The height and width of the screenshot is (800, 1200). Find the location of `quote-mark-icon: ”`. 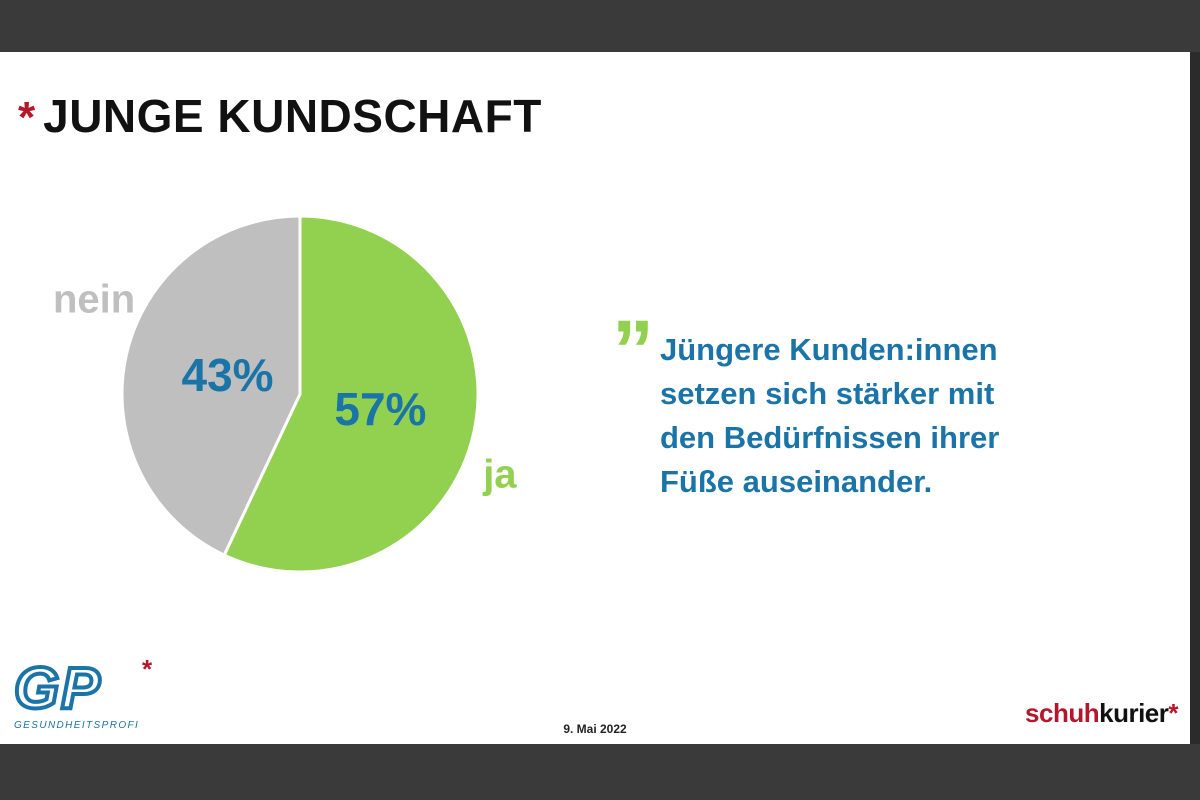

quote-mark-icon: ” is located at coordinates (633, 350).